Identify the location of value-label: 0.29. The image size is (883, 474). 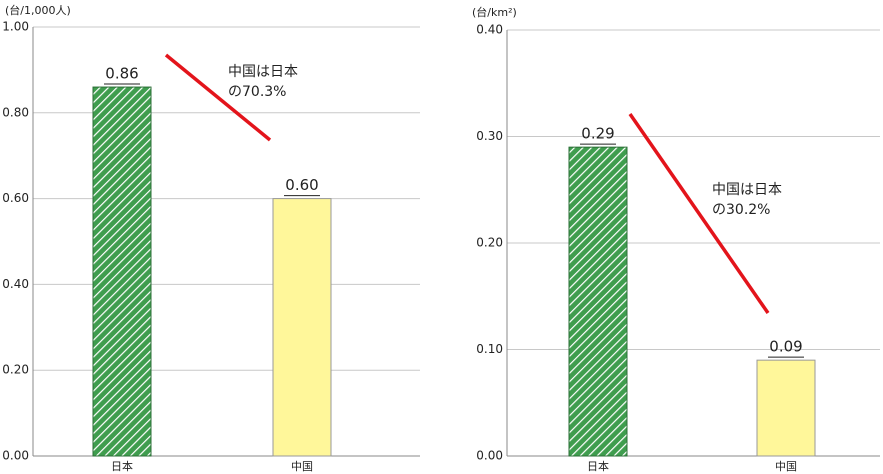
(597, 134).